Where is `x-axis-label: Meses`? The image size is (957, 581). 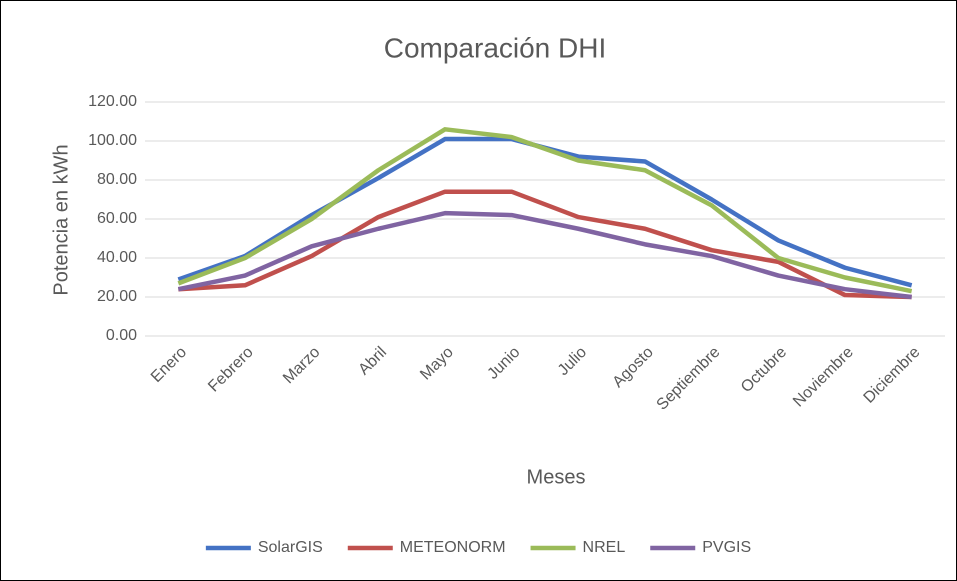 x-axis-label: Meses is located at coordinates (556, 477).